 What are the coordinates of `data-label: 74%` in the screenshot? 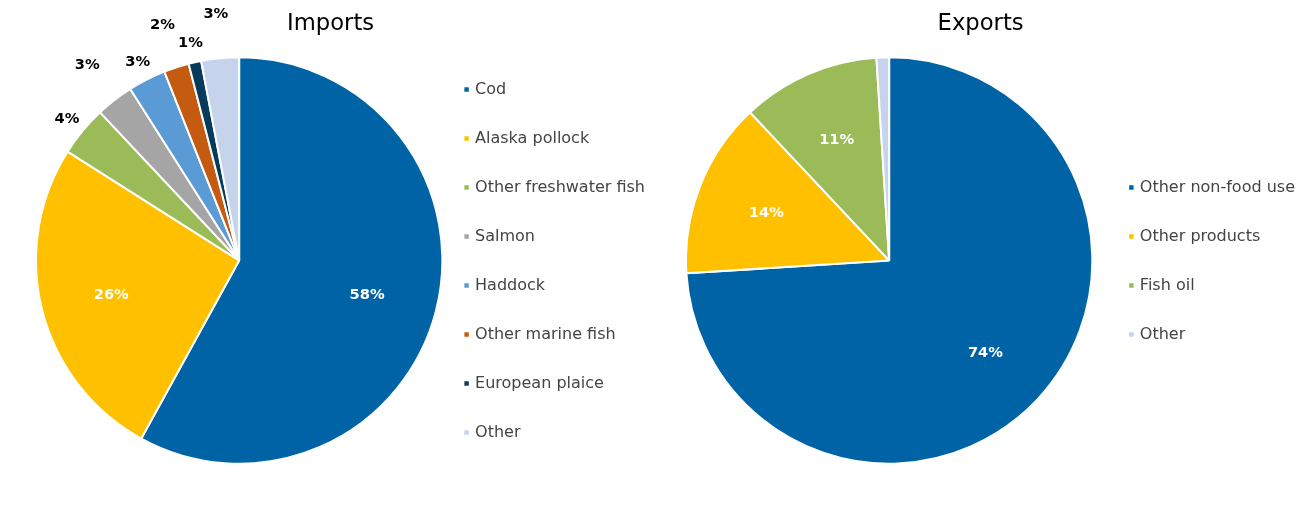 It's located at (985, 351).